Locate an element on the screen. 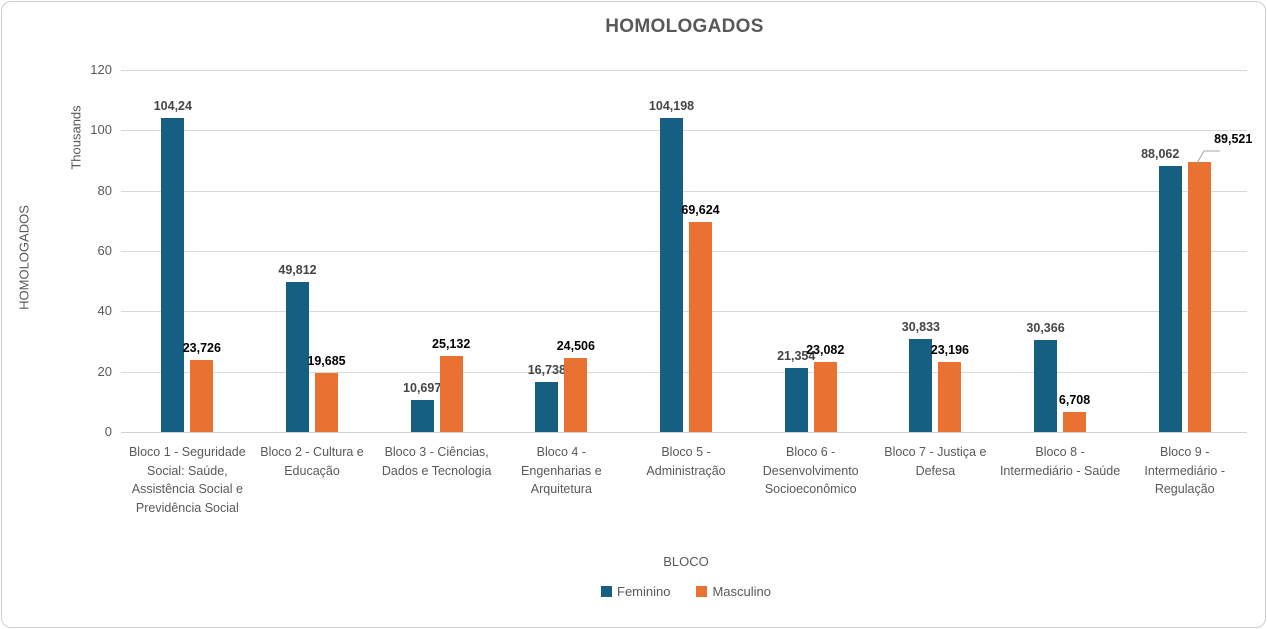 The width and height of the screenshot is (1267, 629). bar-wrap: 25,132 is located at coordinates (451, 384).